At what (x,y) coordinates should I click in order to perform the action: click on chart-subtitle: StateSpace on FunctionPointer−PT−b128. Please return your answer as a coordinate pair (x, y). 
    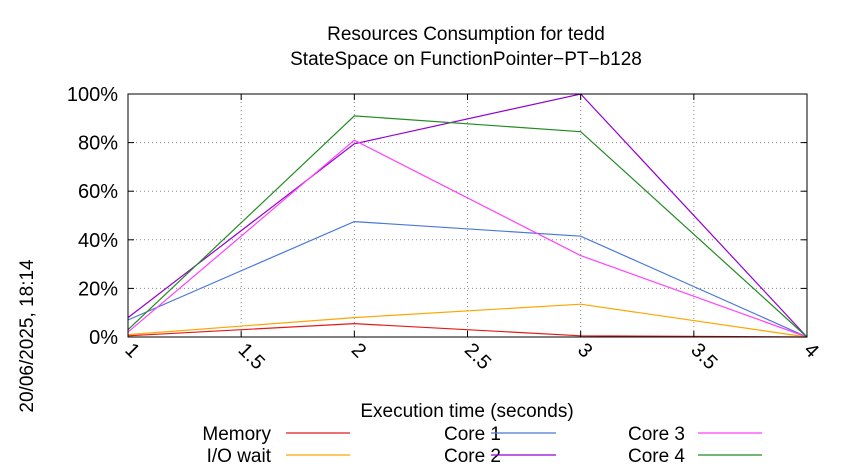
    Looking at the image, I should click on (466, 59).